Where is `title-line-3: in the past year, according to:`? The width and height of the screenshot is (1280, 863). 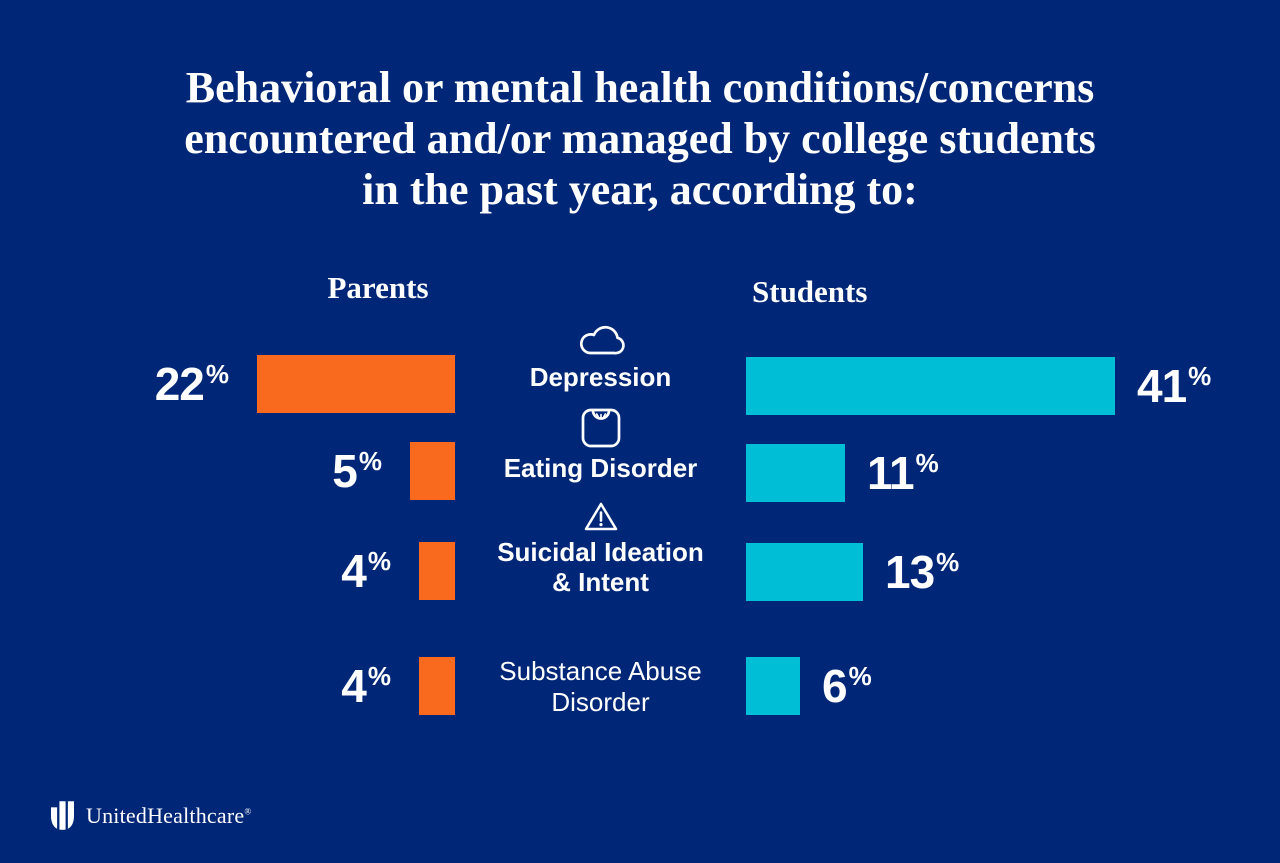 title-line-3: in the past year, according to: is located at coordinates (640, 189).